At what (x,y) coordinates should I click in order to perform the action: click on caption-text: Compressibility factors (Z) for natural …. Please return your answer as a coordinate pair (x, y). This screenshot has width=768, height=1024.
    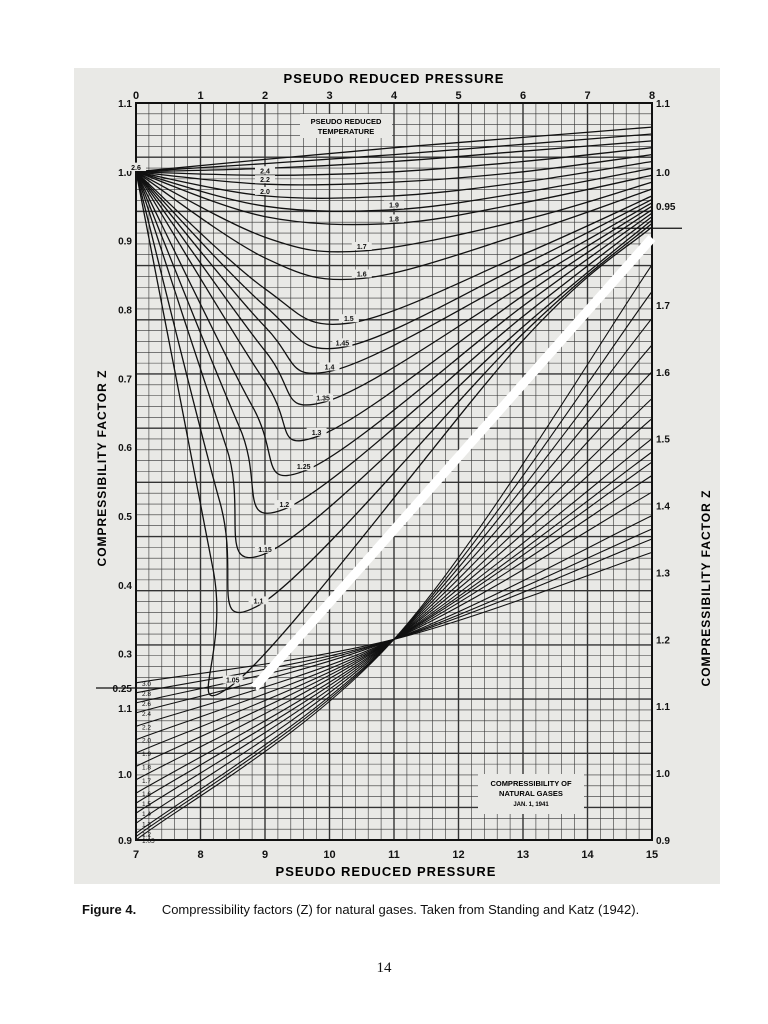
    Looking at the image, I should click on (400, 909).